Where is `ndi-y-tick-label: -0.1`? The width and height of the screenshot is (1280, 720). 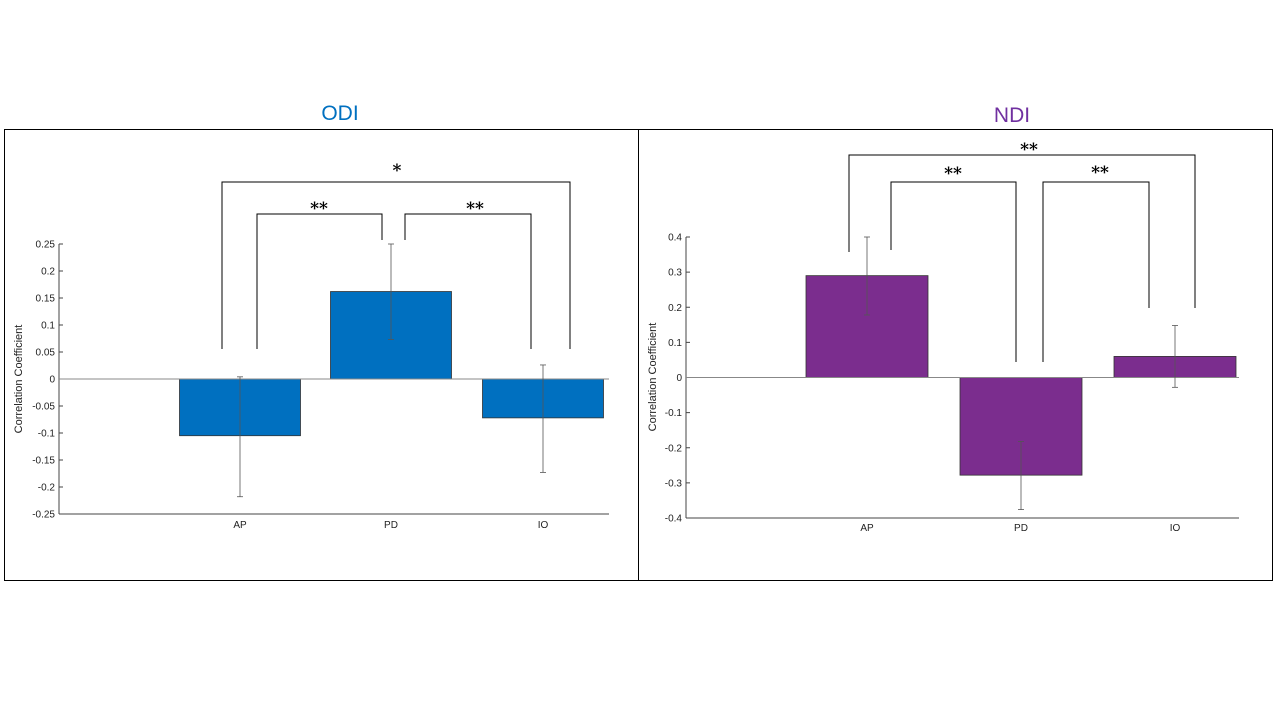
ndi-y-tick-label: -0.1 is located at coordinates (674, 413).